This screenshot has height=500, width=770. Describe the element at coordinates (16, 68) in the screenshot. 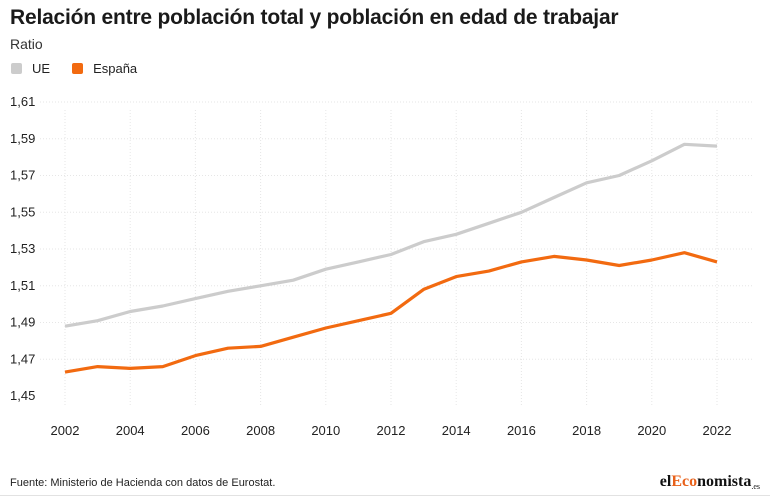

I see `legend-swatch-ue` at that location.